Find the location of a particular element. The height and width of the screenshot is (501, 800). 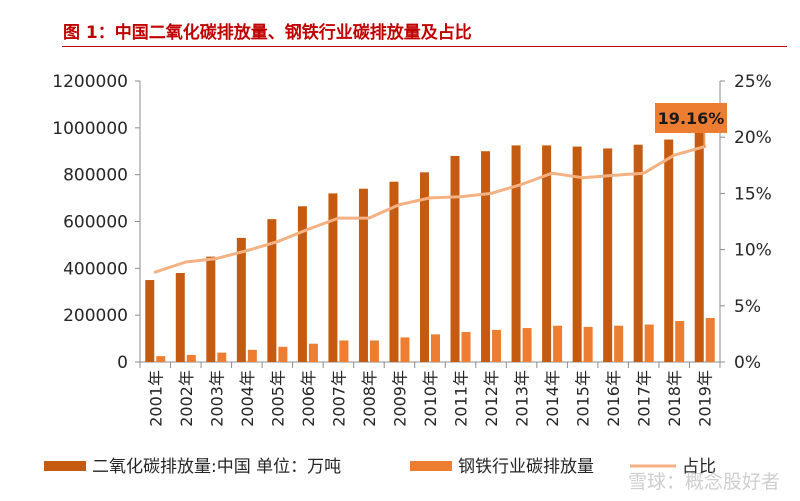

x-tick-label: 2013年 is located at coordinates (522, 398).